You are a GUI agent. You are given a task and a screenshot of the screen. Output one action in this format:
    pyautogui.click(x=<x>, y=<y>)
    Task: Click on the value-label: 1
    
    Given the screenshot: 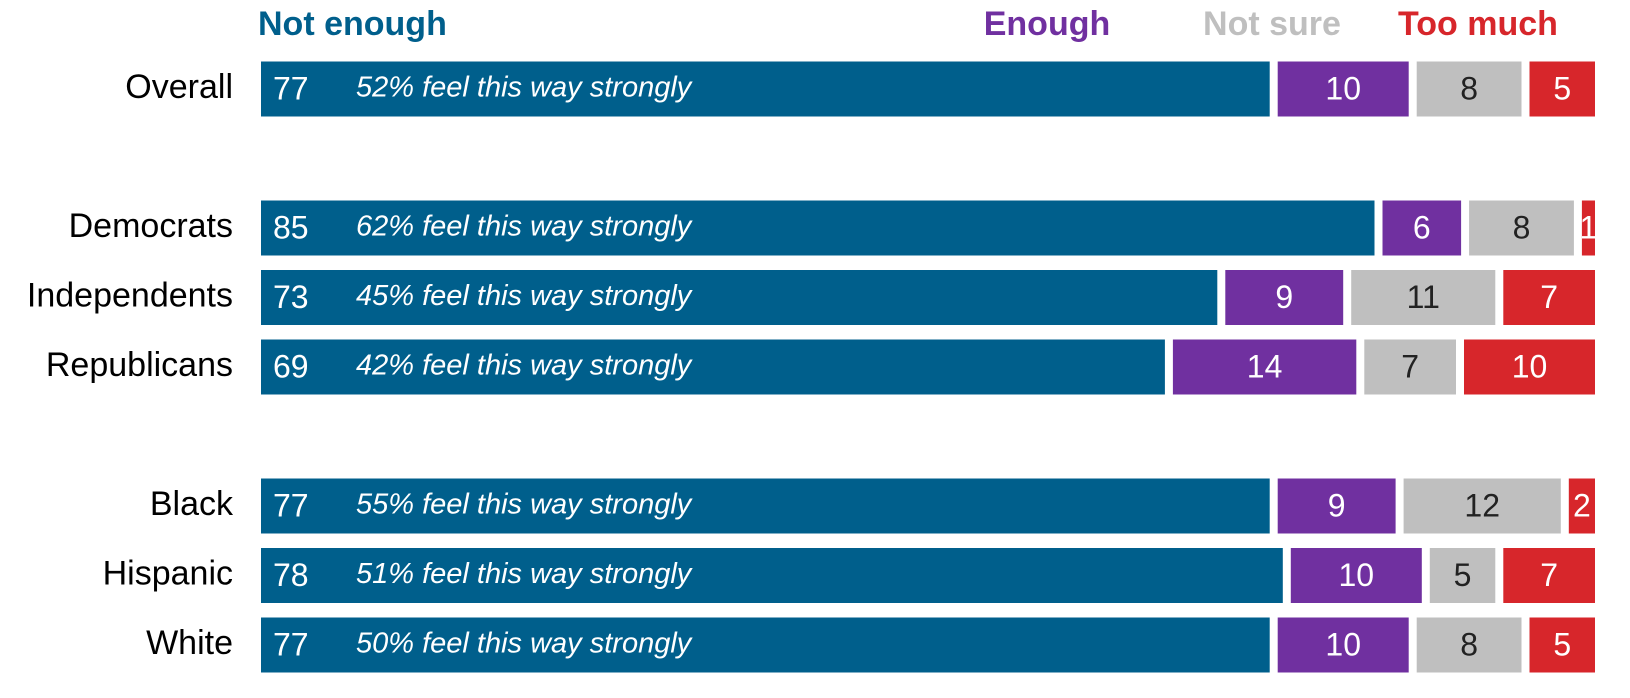 What is the action you would take?
    pyautogui.click(x=1589, y=227)
    